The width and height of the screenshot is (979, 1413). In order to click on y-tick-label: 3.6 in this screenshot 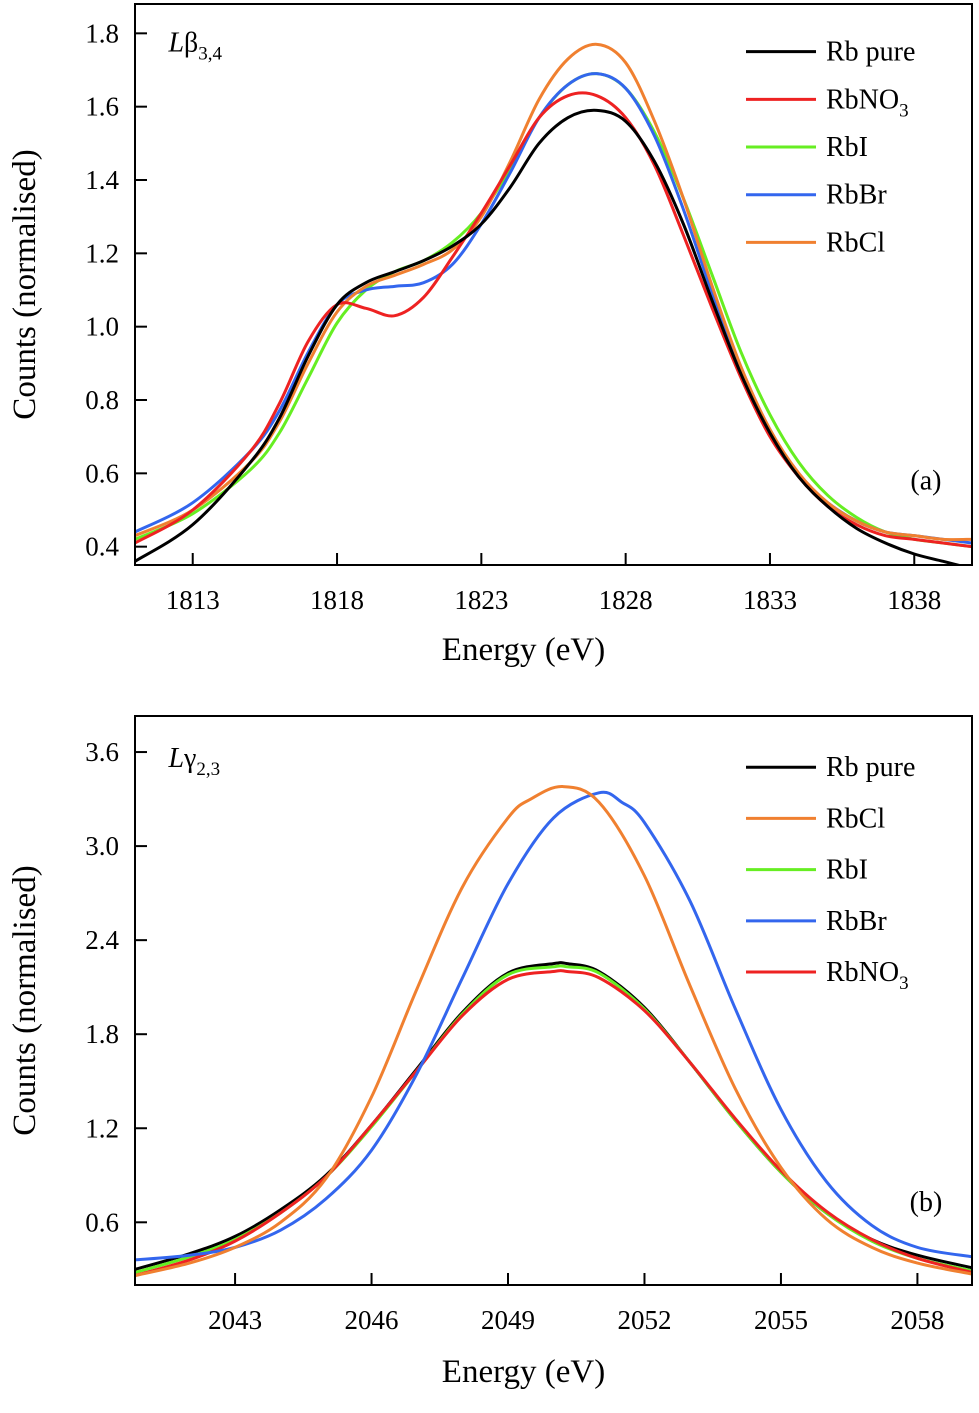, I will do `click(102, 752)`.